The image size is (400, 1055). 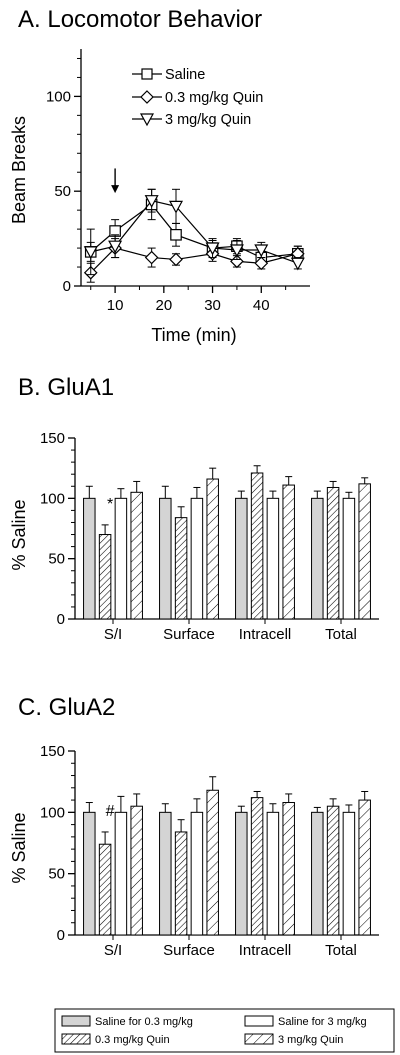 I want to click on panel-b-ylabel: % Saline, so click(x=19, y=534).